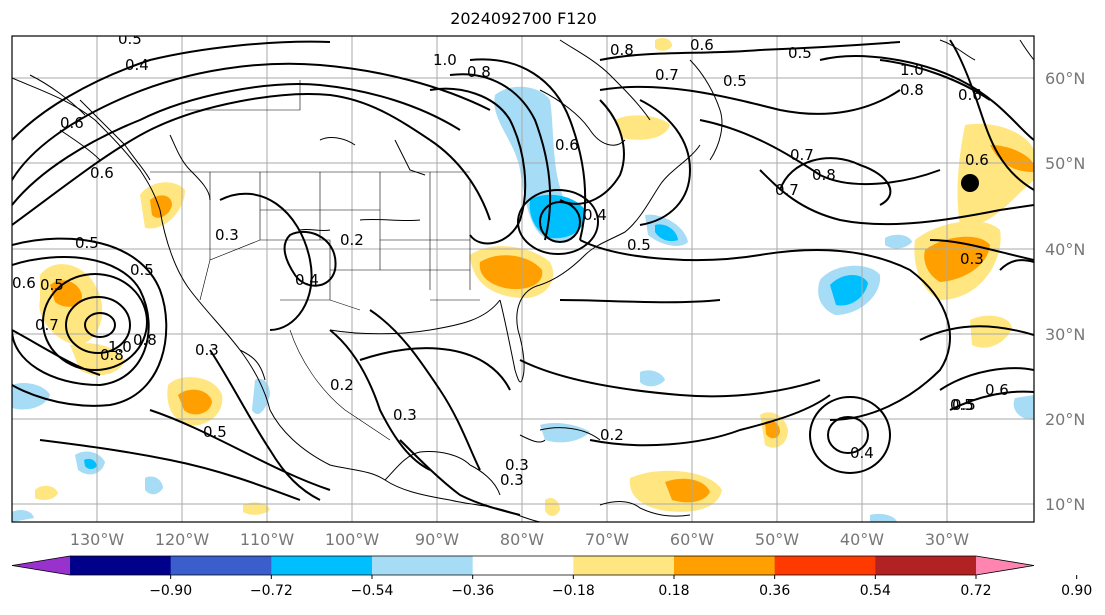 This screenshot has width=1105, height=615. I want to click on colorbar-tick-label: −0.72, so click(271, 591).